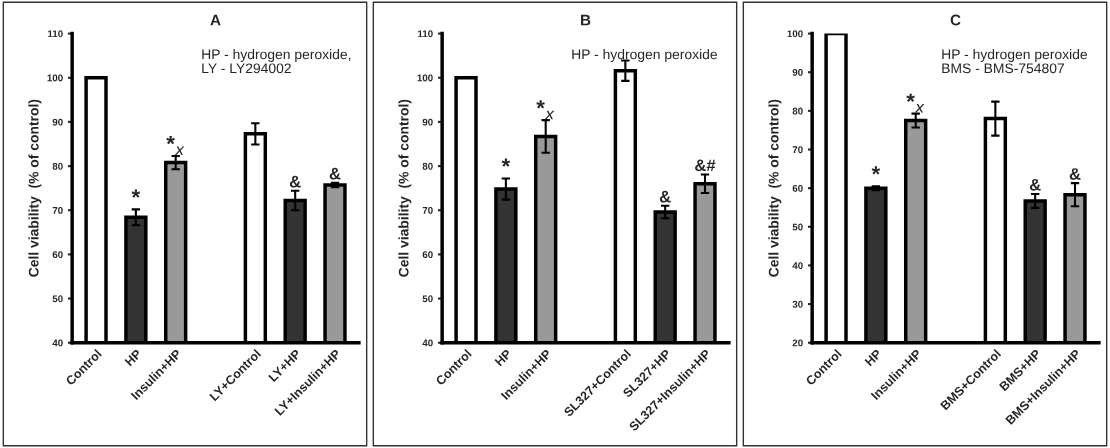 The width and height of the screenshot is (1110, 448). What do you see at coordinates (586, 20) in the screenshot?
I see `chart-title: B` at bounding box center [586, 20].